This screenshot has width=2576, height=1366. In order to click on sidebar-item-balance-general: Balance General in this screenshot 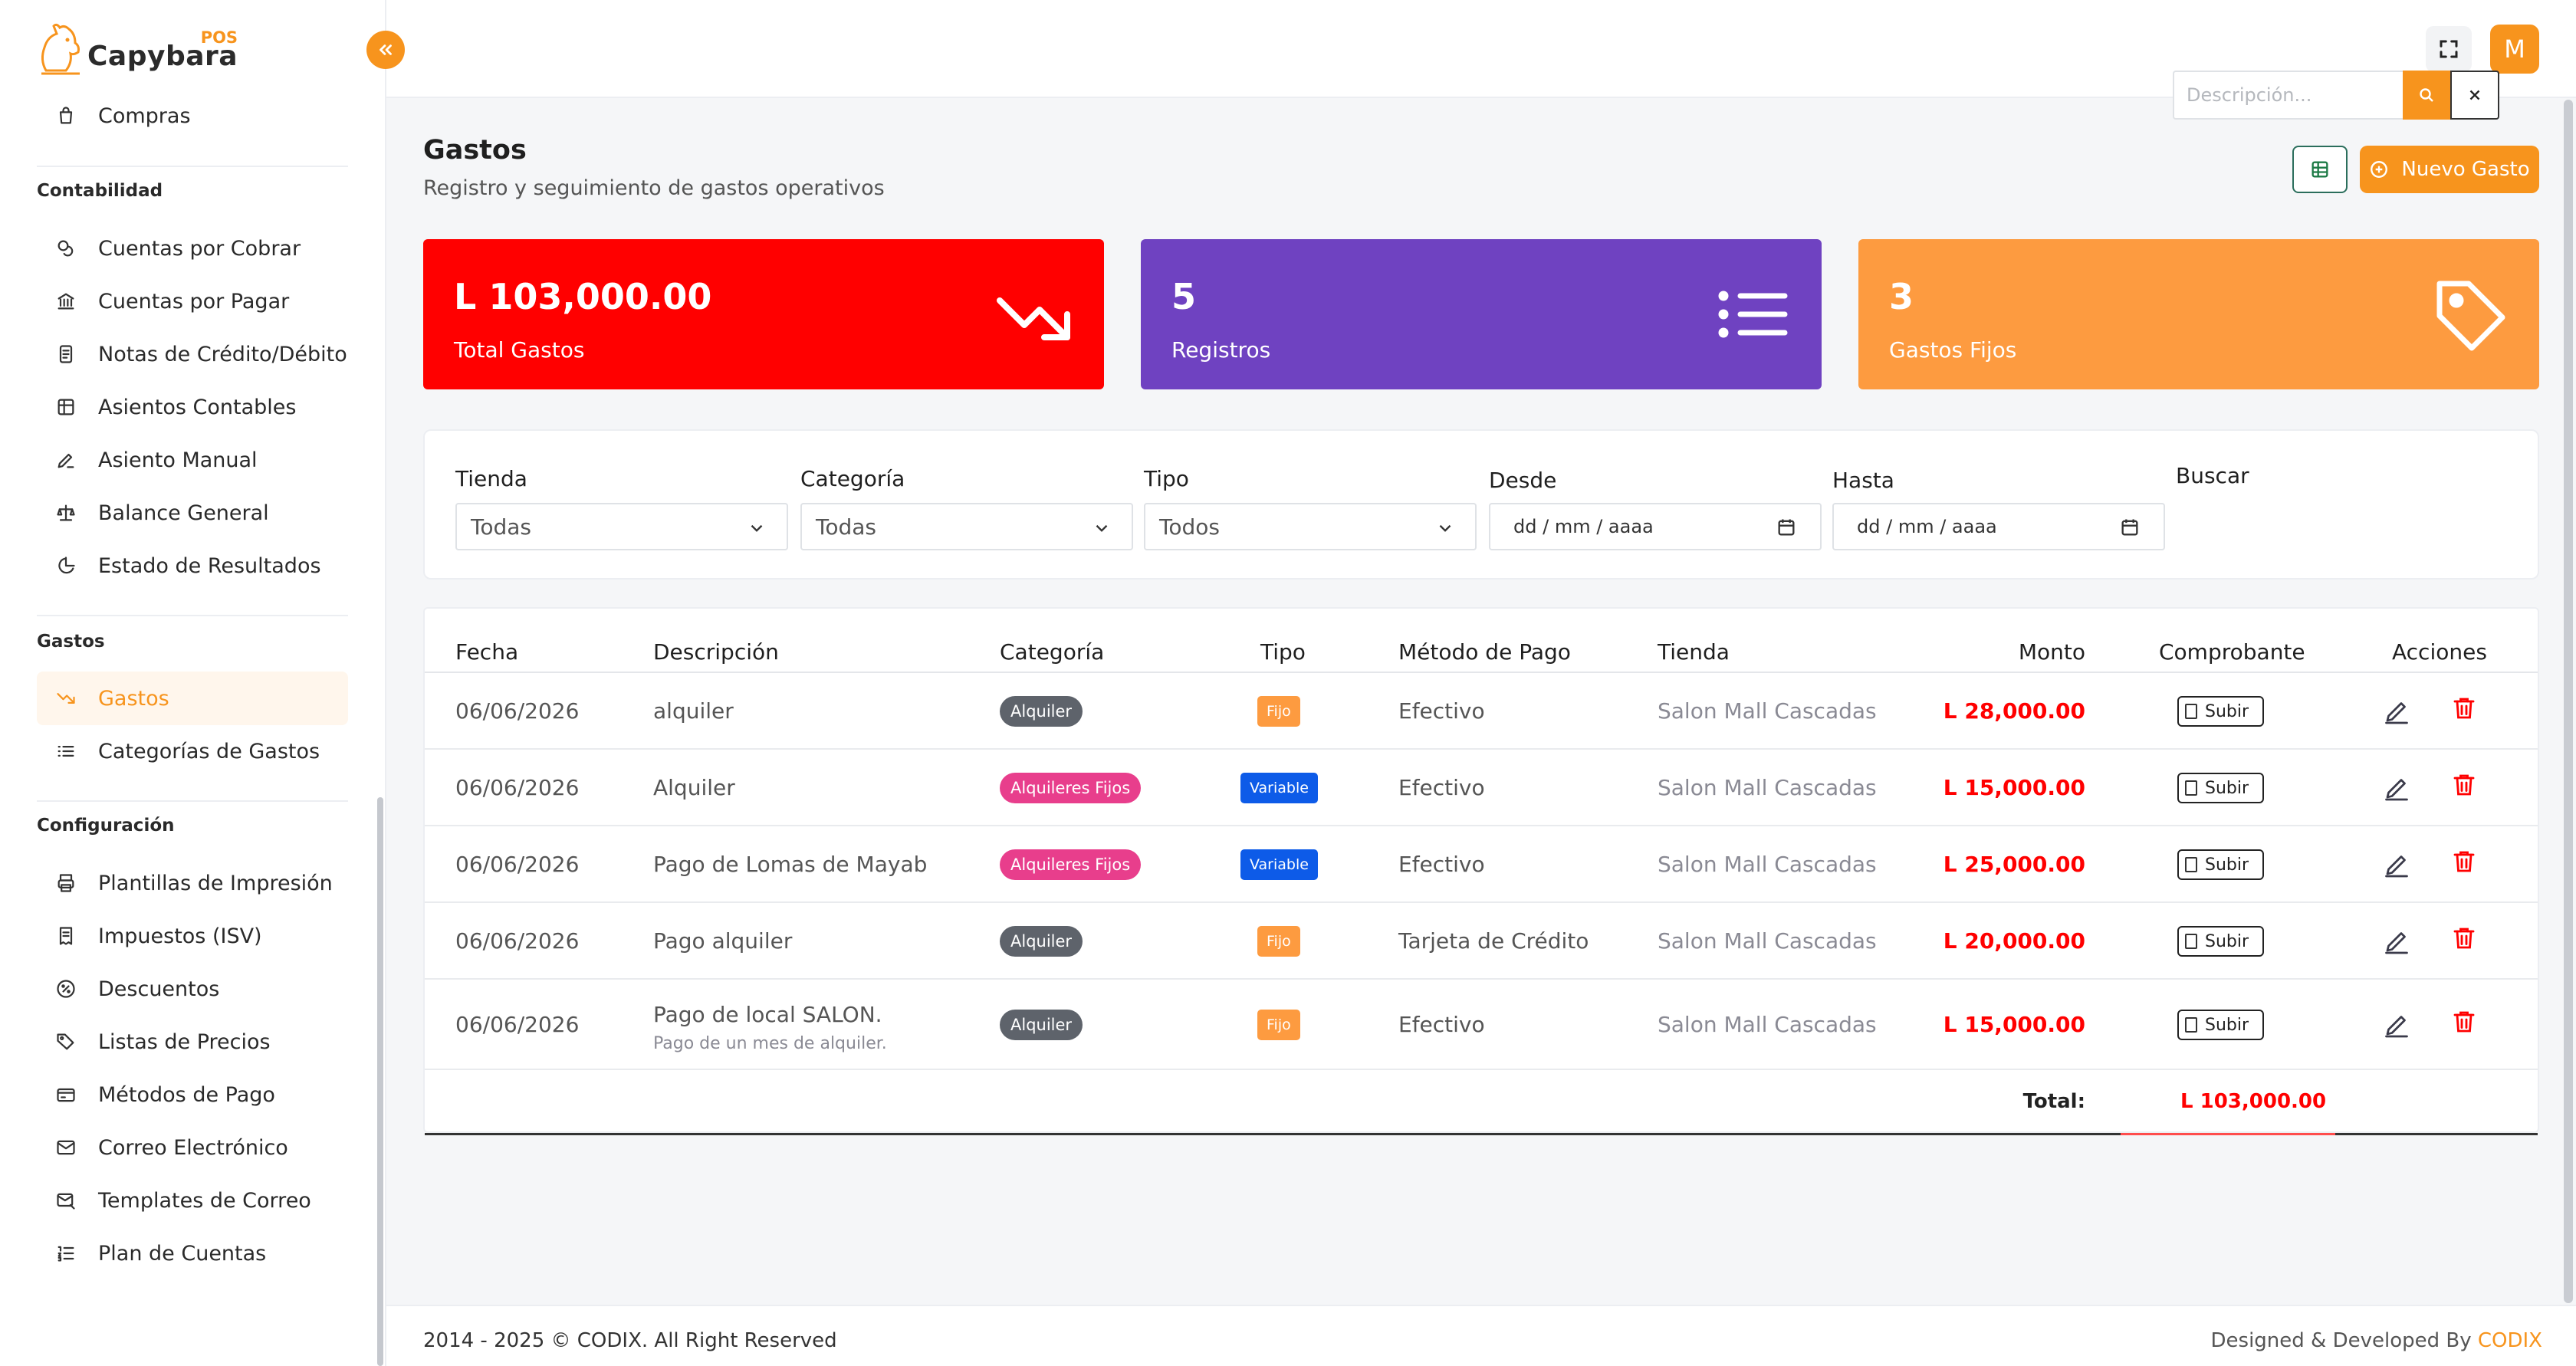, I will do `click(192, 513)`.